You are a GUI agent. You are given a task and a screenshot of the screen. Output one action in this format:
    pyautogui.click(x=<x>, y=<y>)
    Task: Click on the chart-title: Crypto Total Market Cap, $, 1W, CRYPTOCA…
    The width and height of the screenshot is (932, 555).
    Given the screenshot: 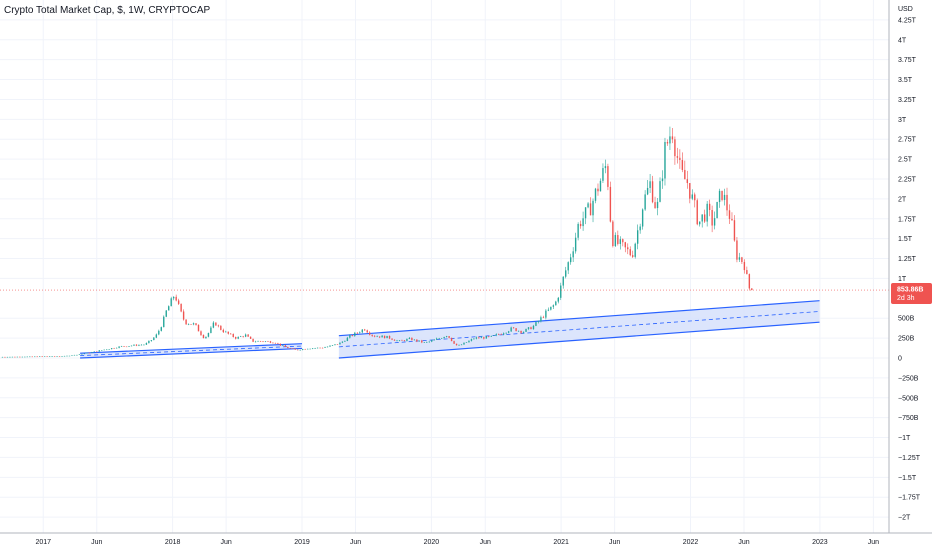 What is the action you would take?
    pyautogui.click(x=107, y=10)
    